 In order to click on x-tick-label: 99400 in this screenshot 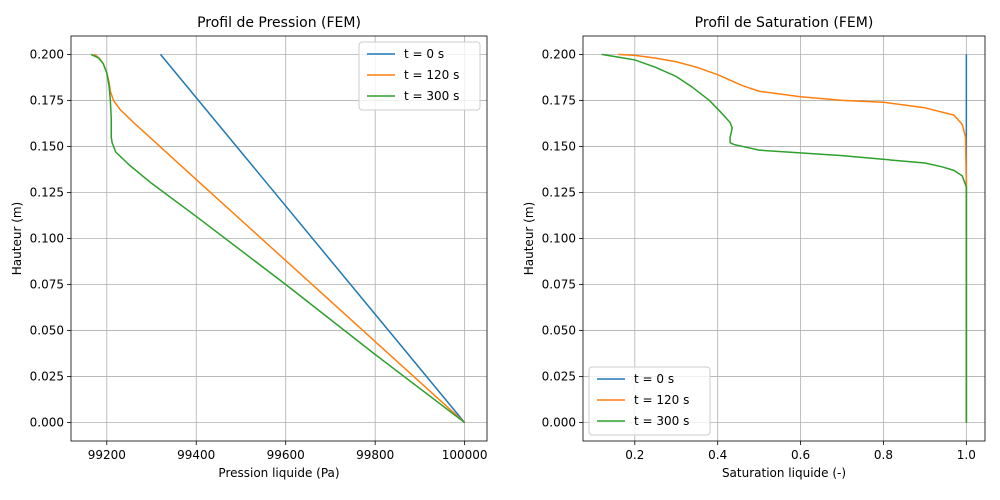, I will do `click(196, 455)`.